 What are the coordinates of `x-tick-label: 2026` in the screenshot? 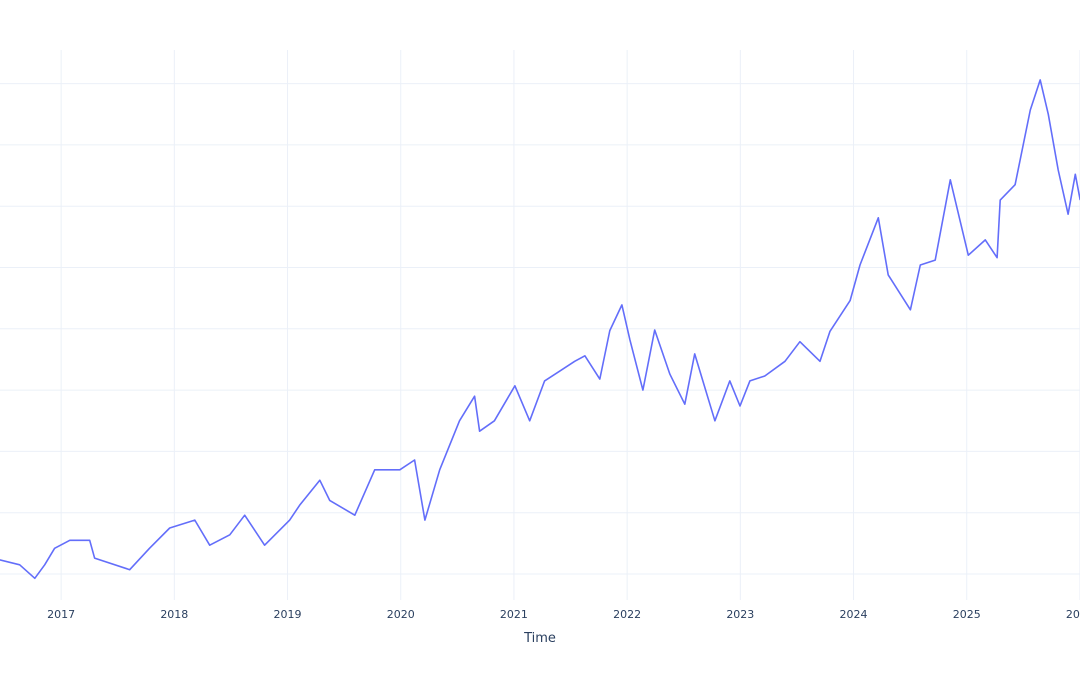 It's located at (1073, 614).